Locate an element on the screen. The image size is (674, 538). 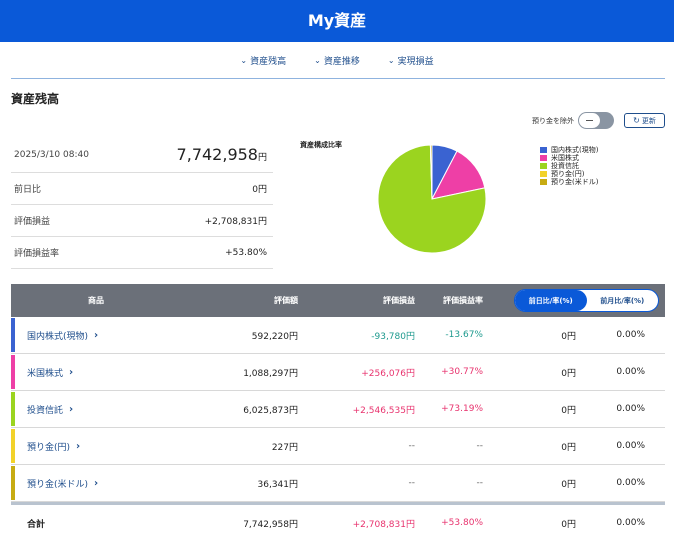
nav-link-history: ⌄ 資産推移 is located at coordinates (337, 60).